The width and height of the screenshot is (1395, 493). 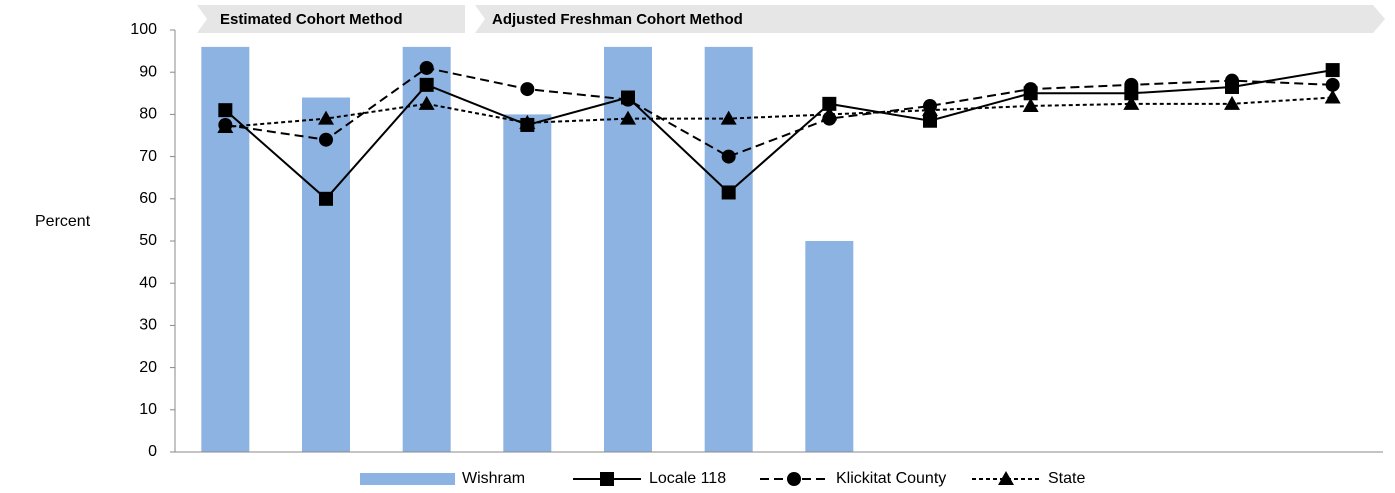 What do you see at coordinates (148, 325) in the screenshot?
I see `y-tick-label: 30` at bounding box center [148, 325].